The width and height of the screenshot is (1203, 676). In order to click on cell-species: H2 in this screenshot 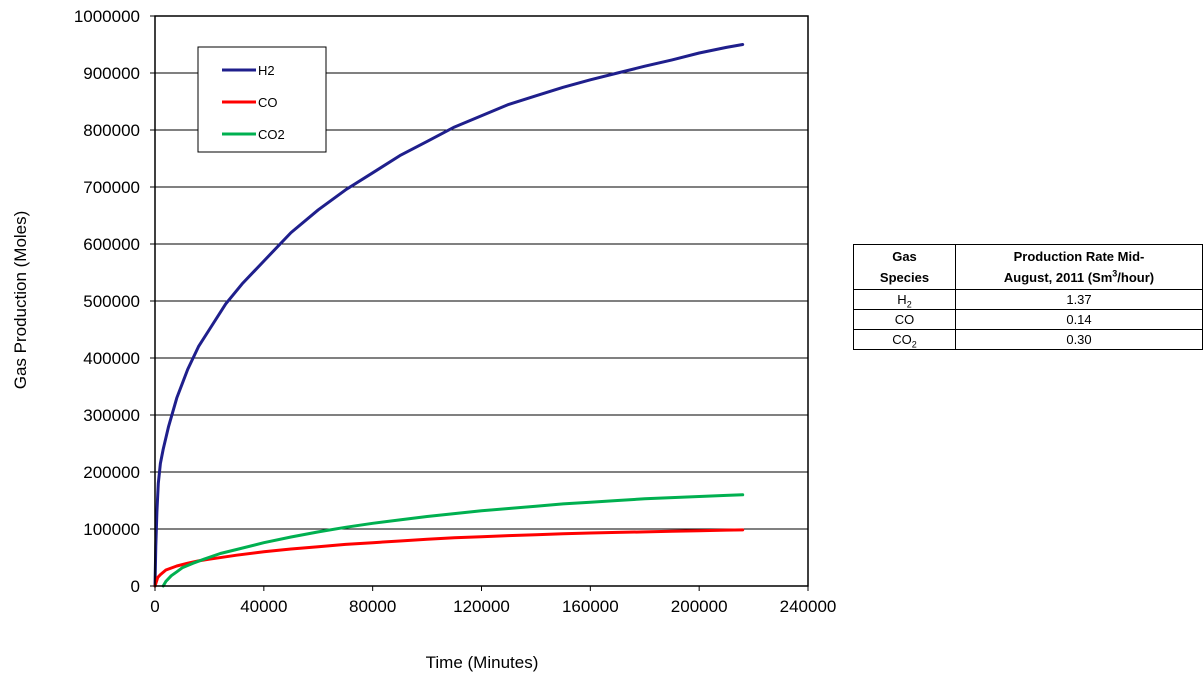, I will do `click(904, 299)`.